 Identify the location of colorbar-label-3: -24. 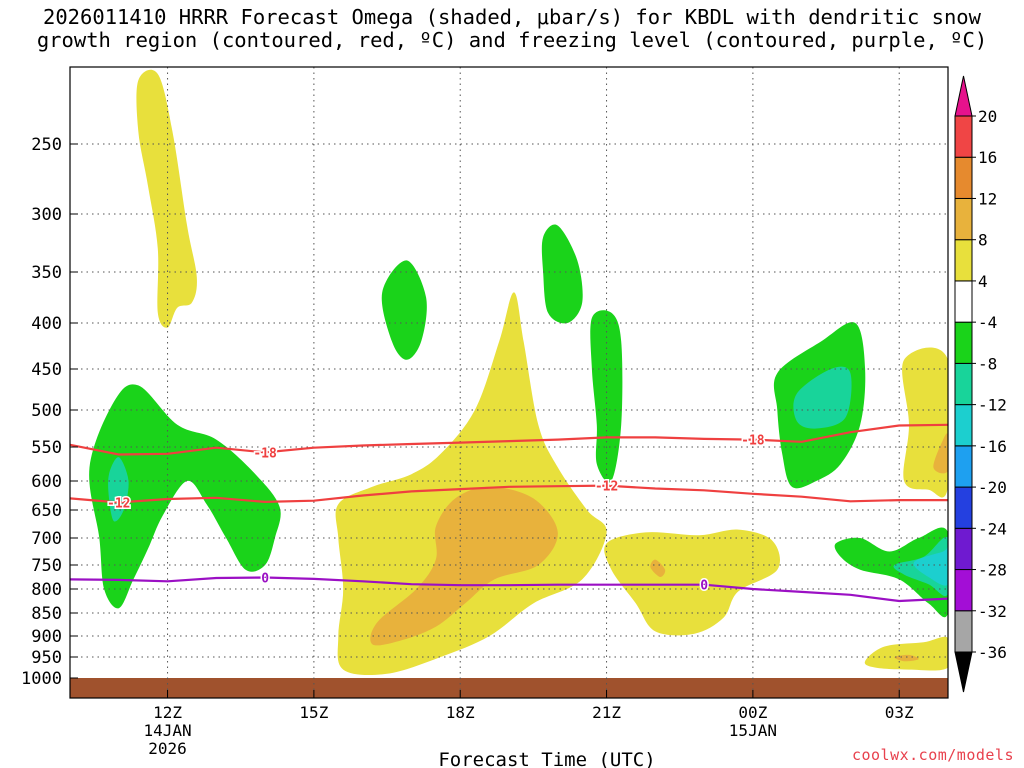
(992, 528).